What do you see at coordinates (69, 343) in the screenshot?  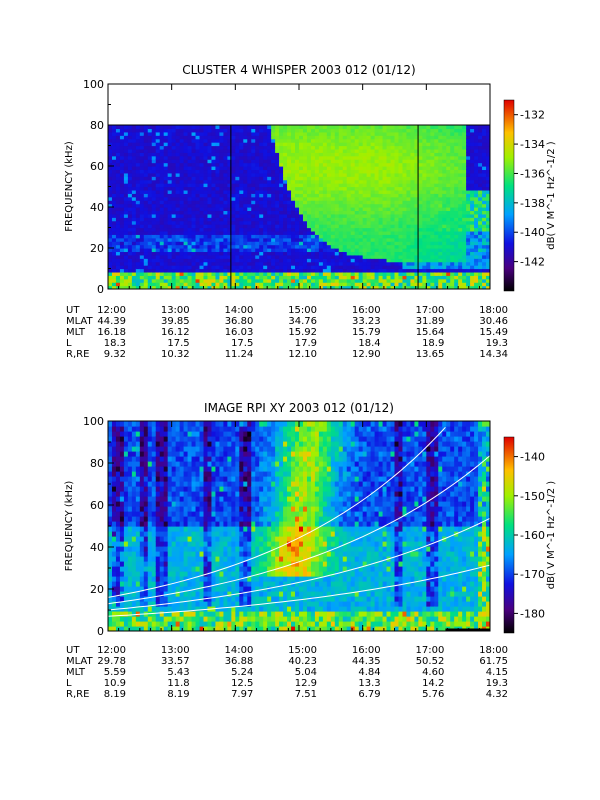 I see `ephemeris-row-label: L` at bounding box center [69, 343].